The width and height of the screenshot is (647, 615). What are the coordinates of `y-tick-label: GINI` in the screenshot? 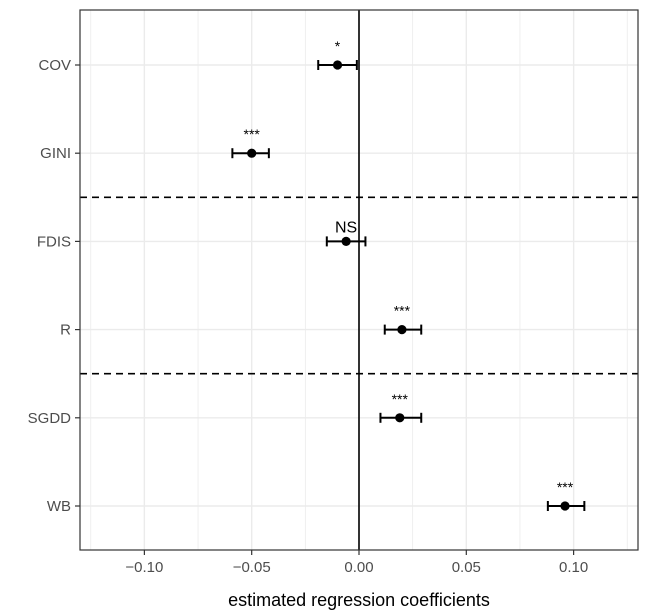 It's located at (55, 153).